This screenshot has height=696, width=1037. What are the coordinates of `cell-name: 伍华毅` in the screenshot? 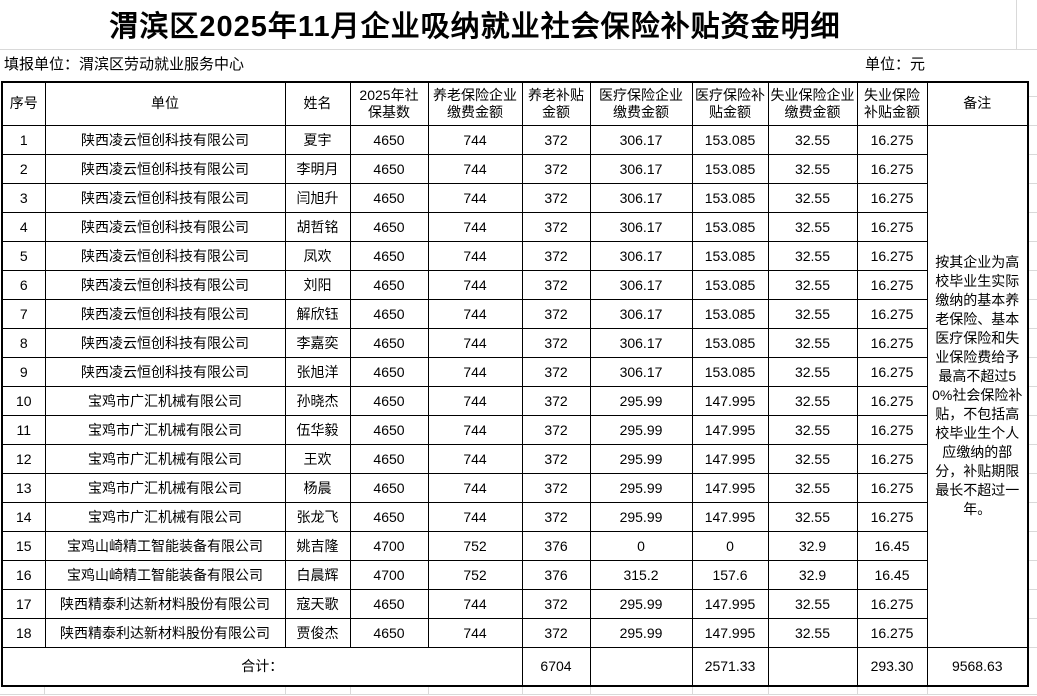 It's located at (317, 429).